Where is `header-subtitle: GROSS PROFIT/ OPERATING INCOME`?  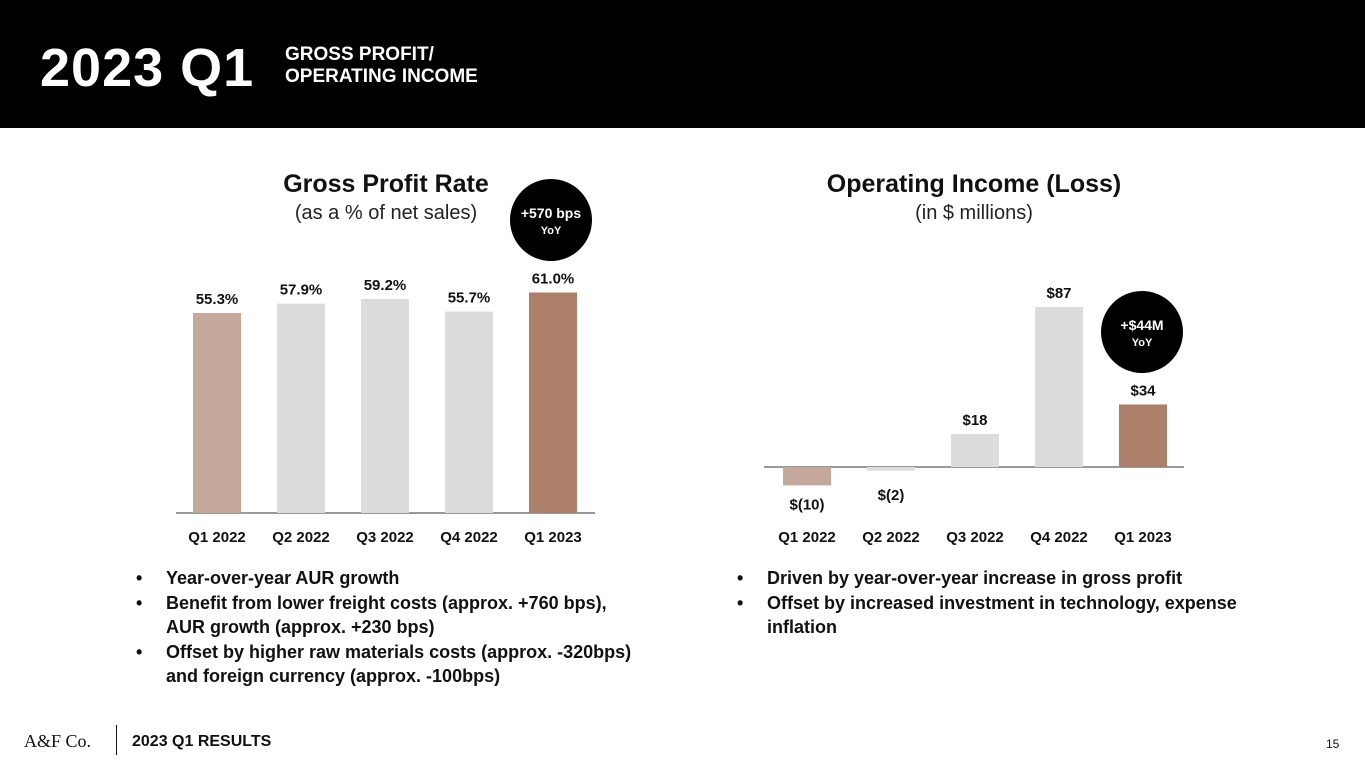
header-subtitle: GROSS PROFIT/ OPERATING INCOME is located at coordinates (381, 66).